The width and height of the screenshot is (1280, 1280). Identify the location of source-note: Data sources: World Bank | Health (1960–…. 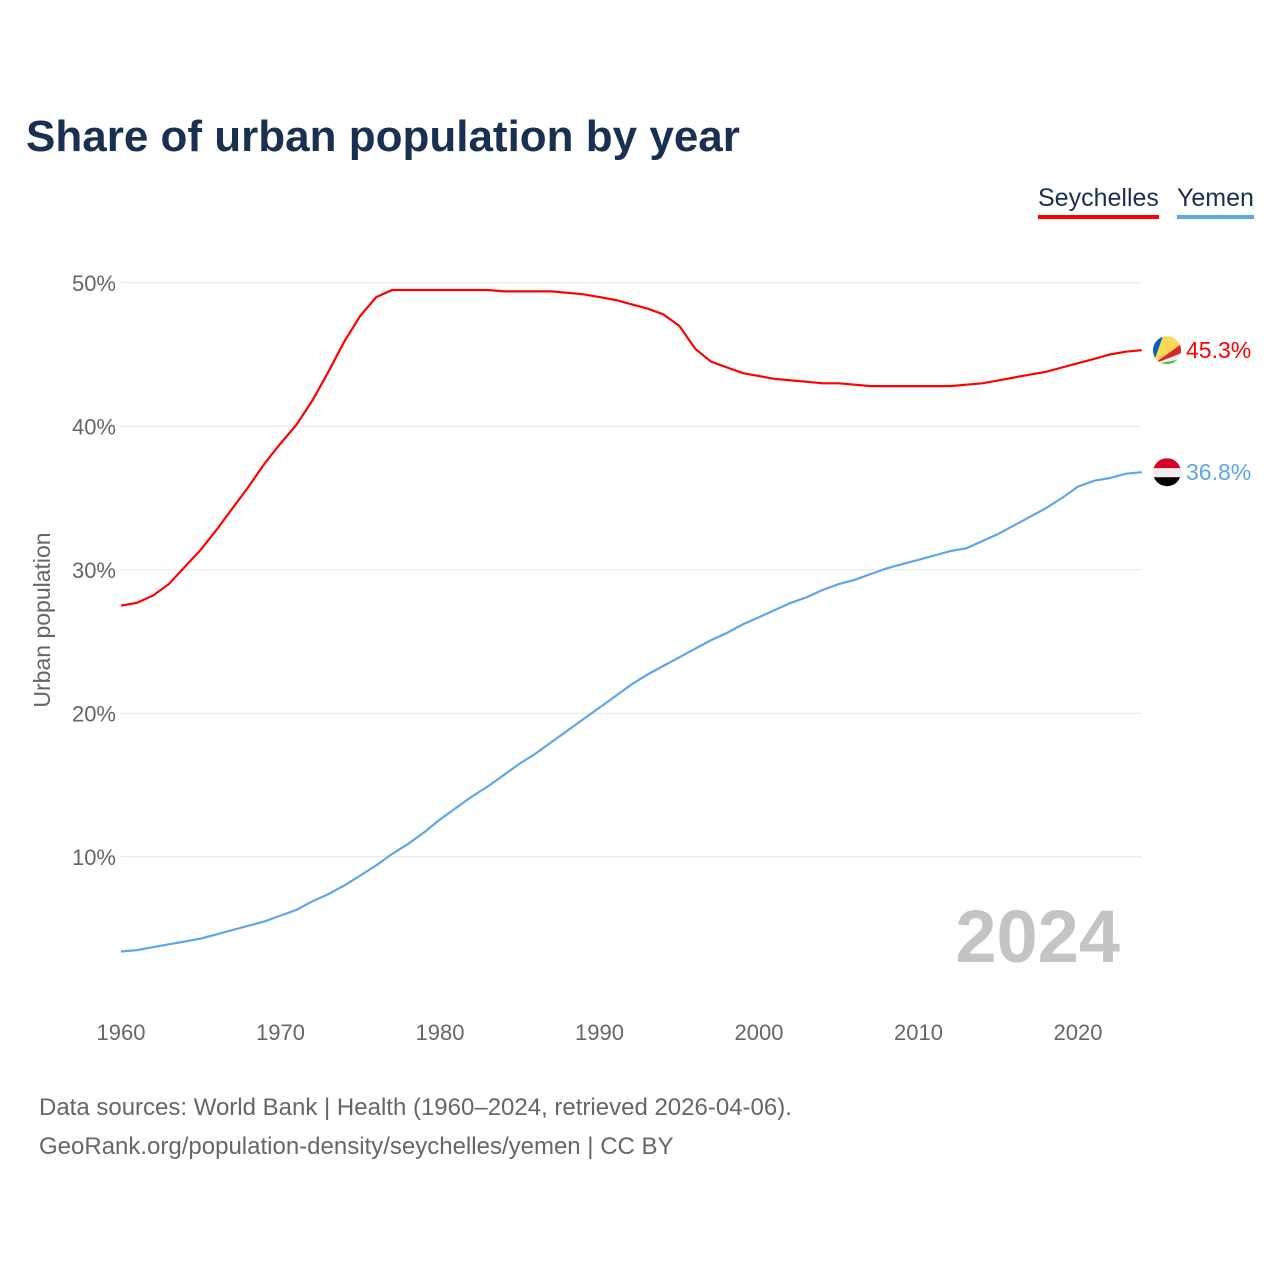
(415, 1127).